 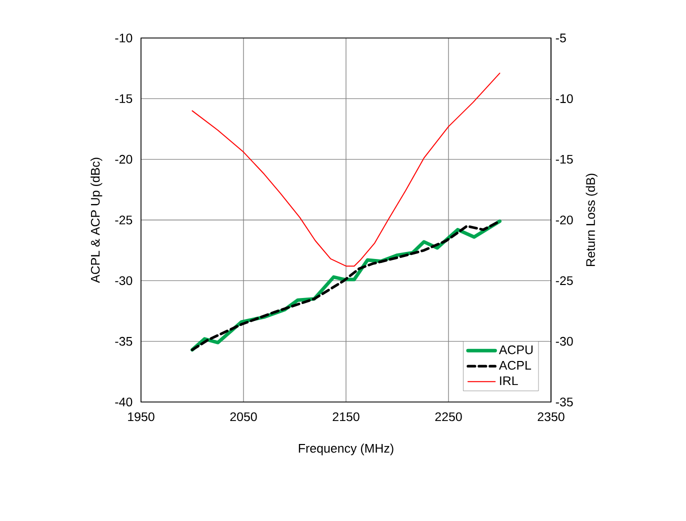 I want to click on y2-tick-label: -10, so click(x=564, y=99).